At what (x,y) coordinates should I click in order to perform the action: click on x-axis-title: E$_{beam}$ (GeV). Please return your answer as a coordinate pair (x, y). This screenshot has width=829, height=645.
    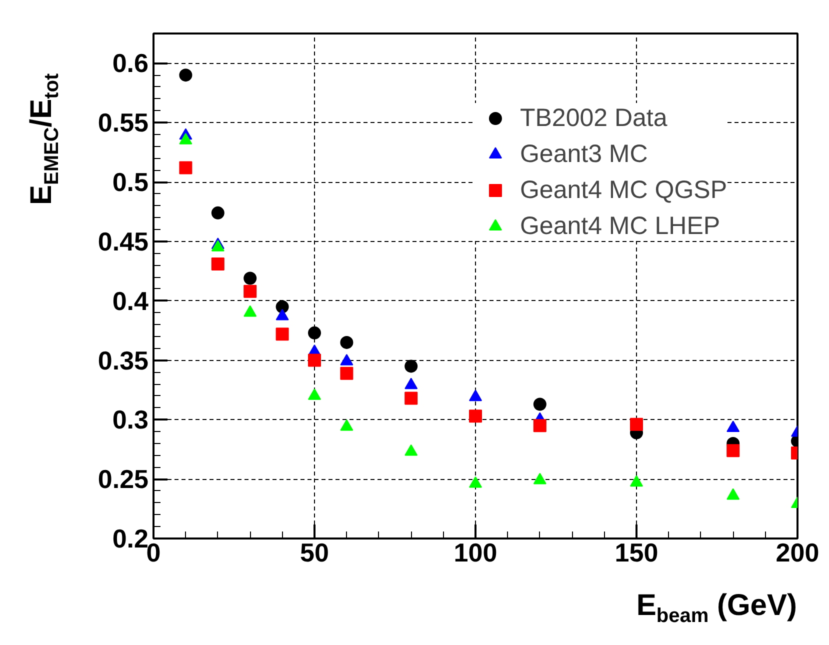
    Looking at the image, I should click on (716, 608).